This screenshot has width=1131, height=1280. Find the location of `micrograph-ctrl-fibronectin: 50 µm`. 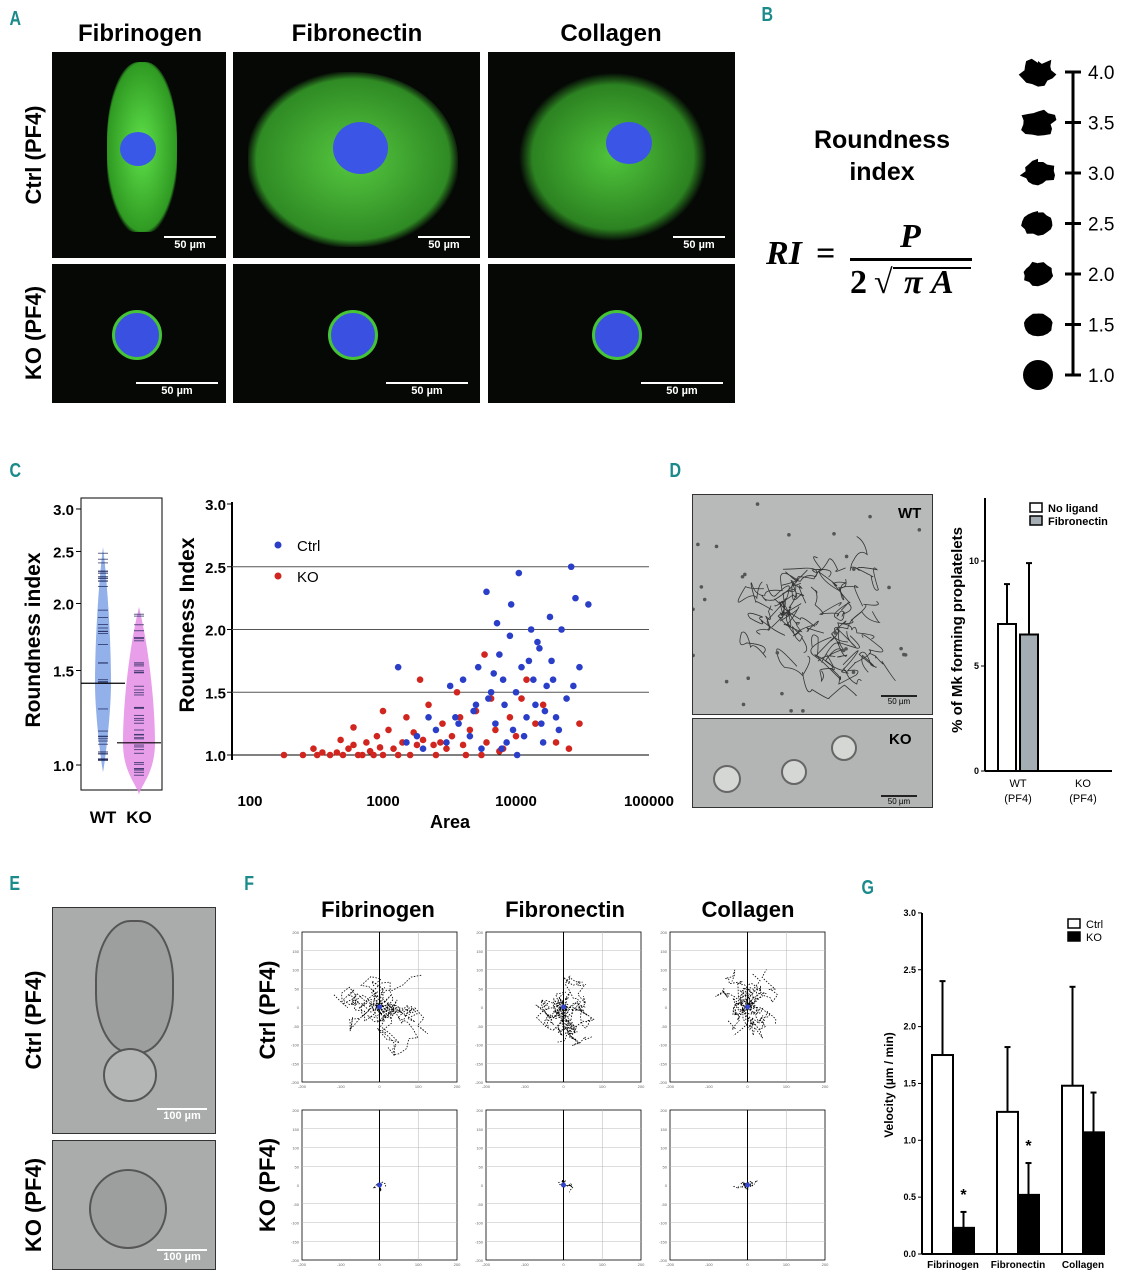

micrograph-ctrl-fibronectin: 50 µm is located at coordinates (356, 155).